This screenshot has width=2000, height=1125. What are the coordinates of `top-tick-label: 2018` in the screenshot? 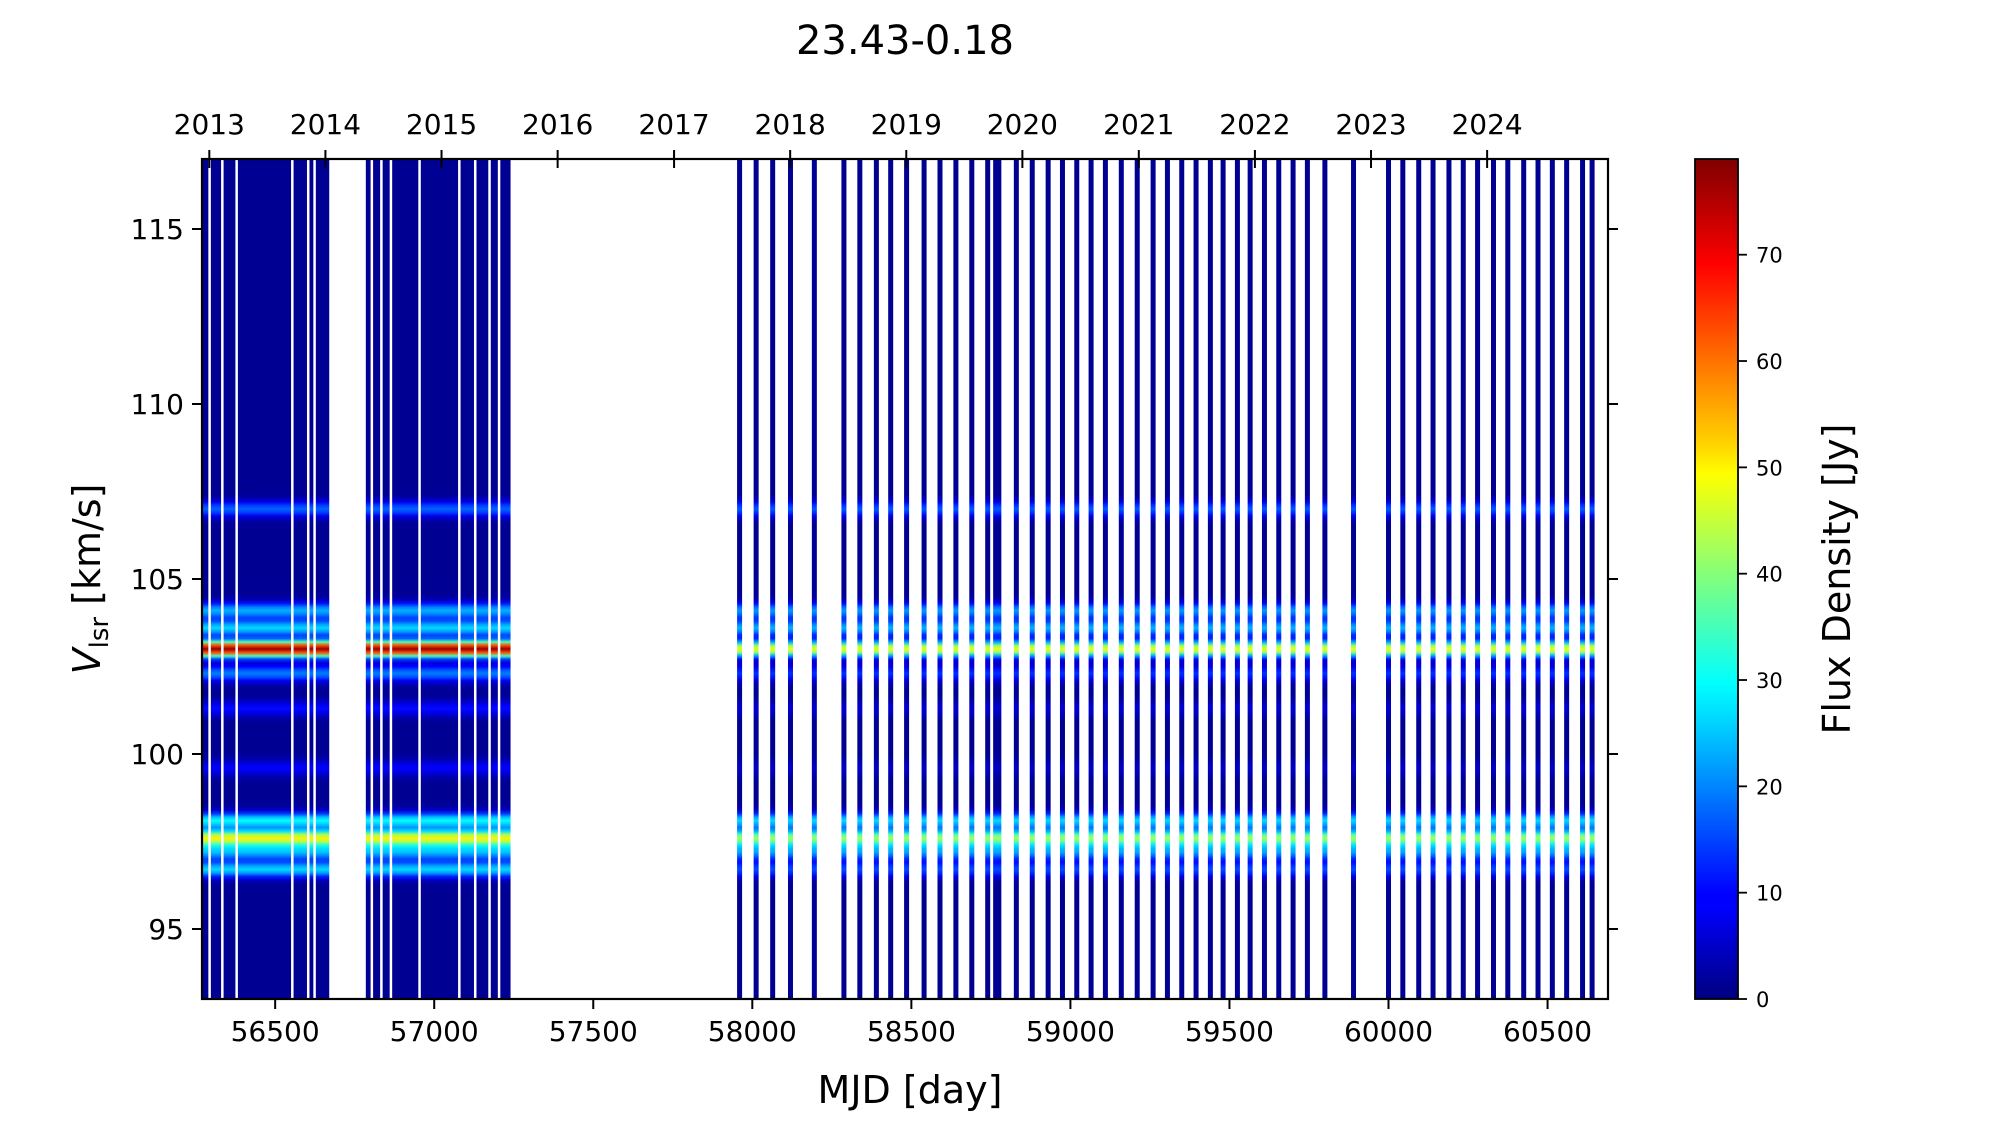 It's located at (790, 124).